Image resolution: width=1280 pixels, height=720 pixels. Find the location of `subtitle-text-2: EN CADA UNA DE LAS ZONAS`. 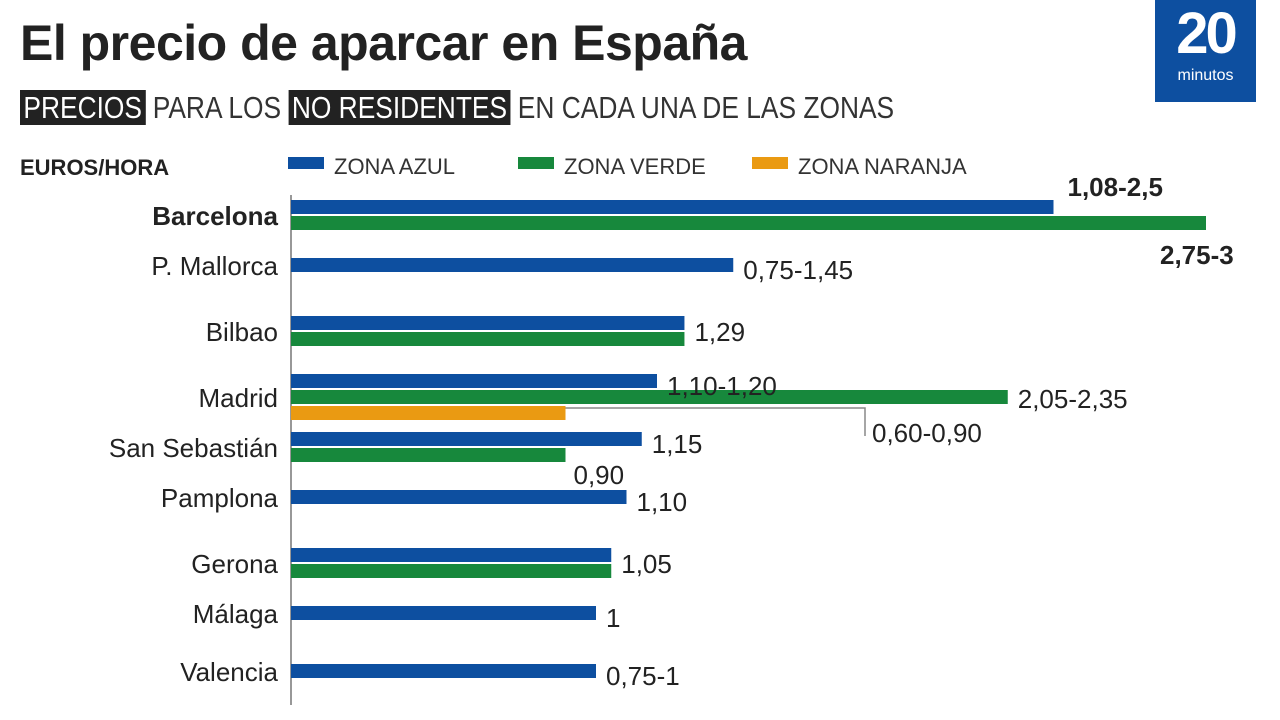

subtitle-text-2: EN CADA UNA DE LAS ZONAS is located at coordinates (702, 107).